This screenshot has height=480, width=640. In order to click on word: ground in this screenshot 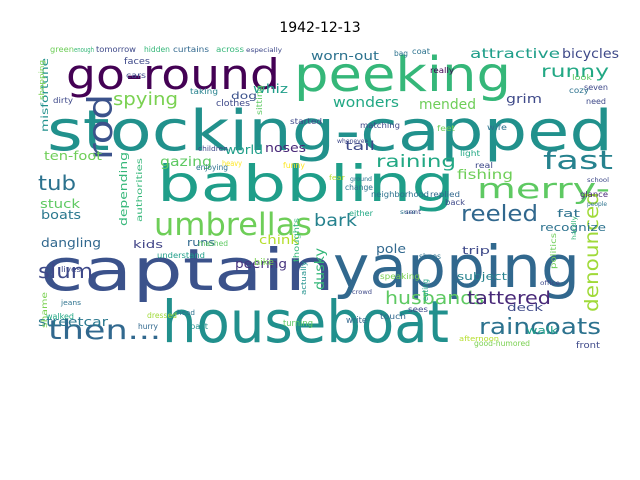, I will do `click(361, 179)`.